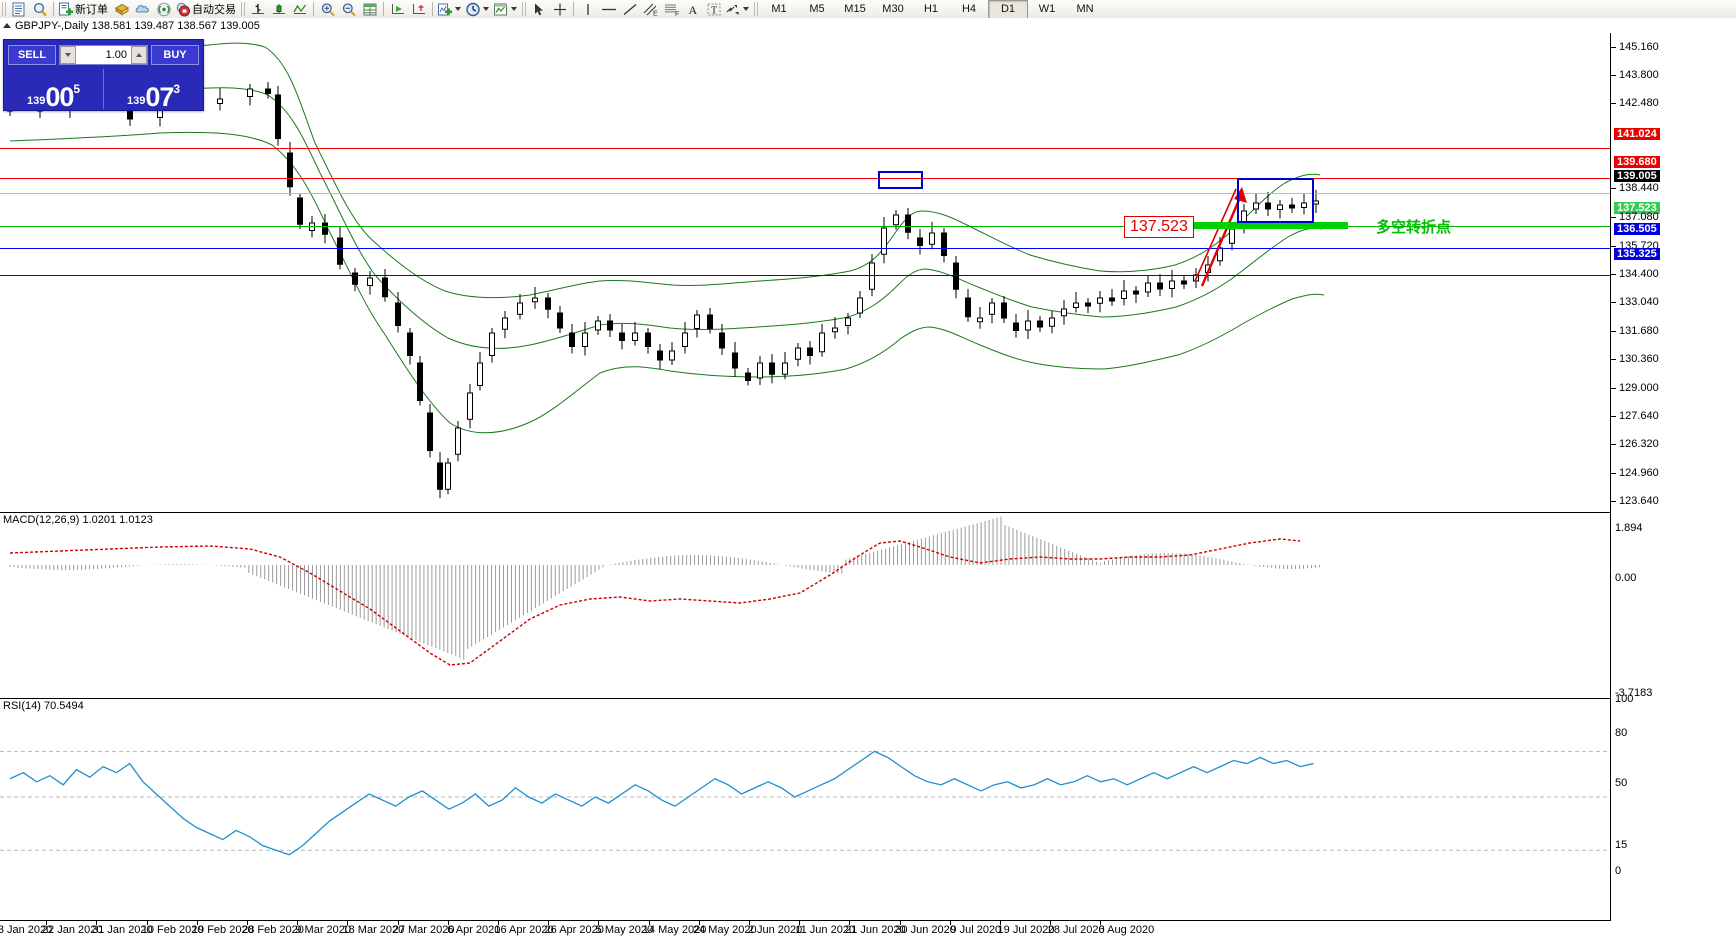  Describe the element at coordinates (692, 9) in the screenshot. I see `text-icon: A` at that location.